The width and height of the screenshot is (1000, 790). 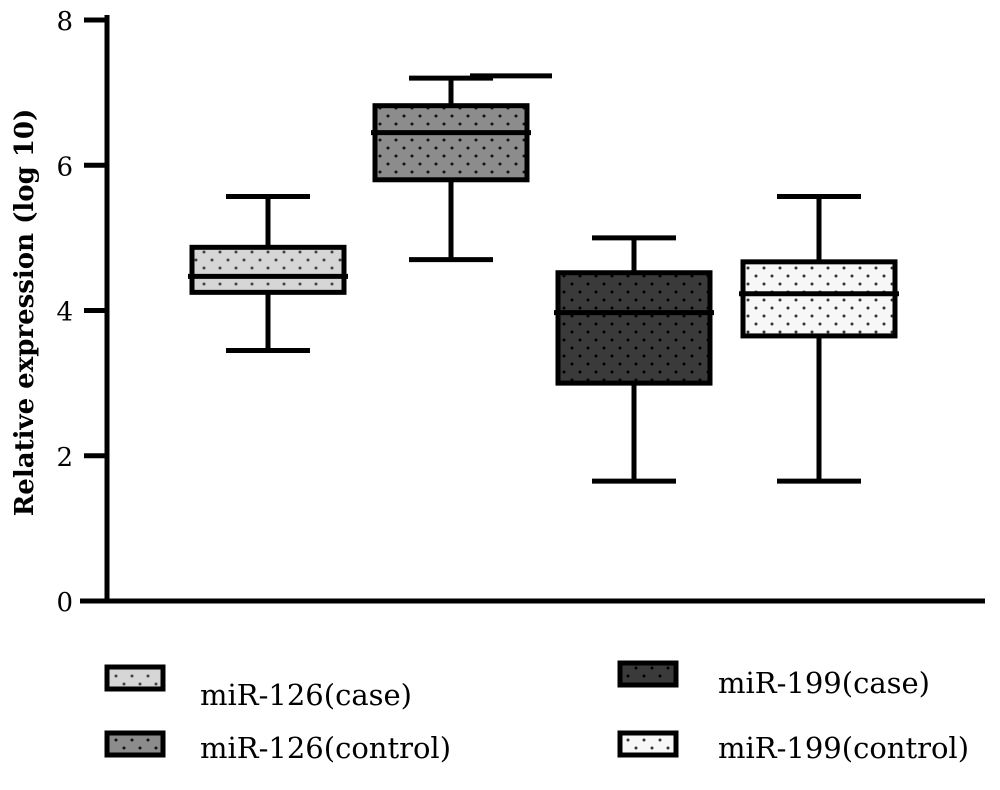 What do you see at coordinates (824, 683) in the screenshot?
I see `legend-label: miR-199(case)` at bounding box center [824, 683].